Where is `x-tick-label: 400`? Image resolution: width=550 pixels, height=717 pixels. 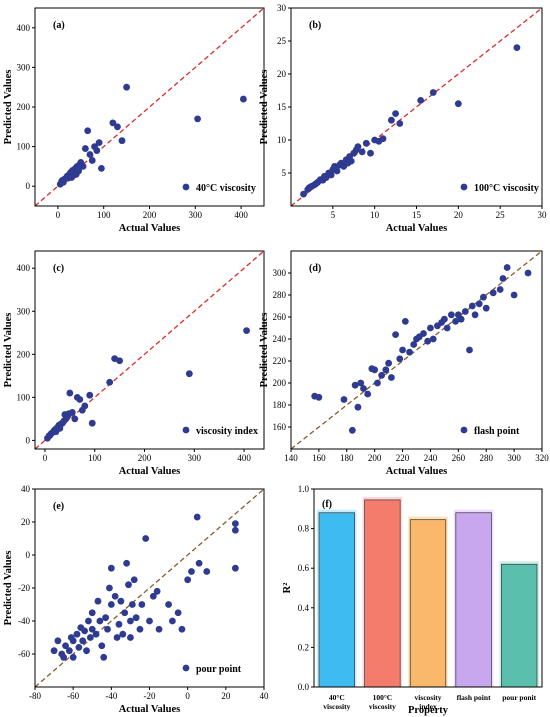
x-tick-label: 400 is located at coordinates (244, 458).